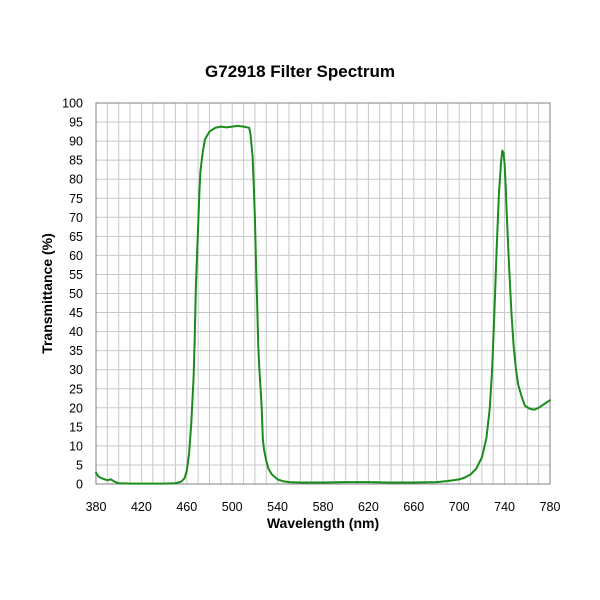 The height and width of the screenshot is (600, 600). Describe the element at coordinates (232, 507) in the screenshot. I see `x-tick-label: 500` at that location.